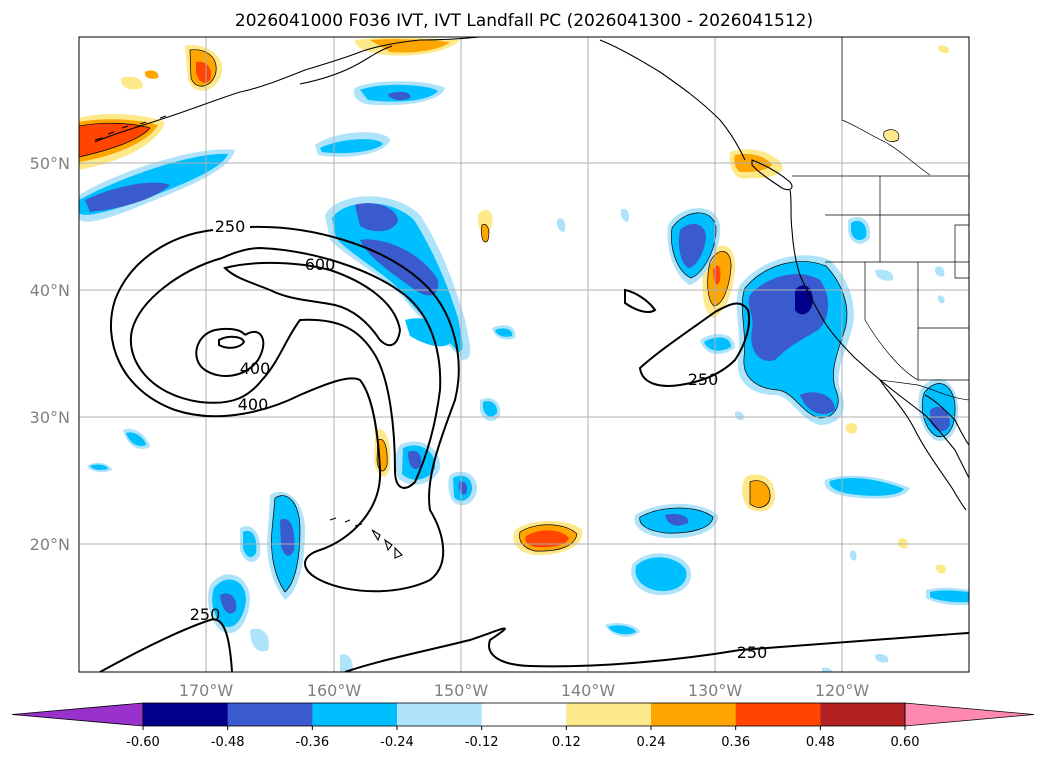 The width and height of the screenshot is (1047, 765). I want to click on lon-tick-labels: 170°W 160°W 150°W 140°W 130°W 120°W, so click(524, 690).